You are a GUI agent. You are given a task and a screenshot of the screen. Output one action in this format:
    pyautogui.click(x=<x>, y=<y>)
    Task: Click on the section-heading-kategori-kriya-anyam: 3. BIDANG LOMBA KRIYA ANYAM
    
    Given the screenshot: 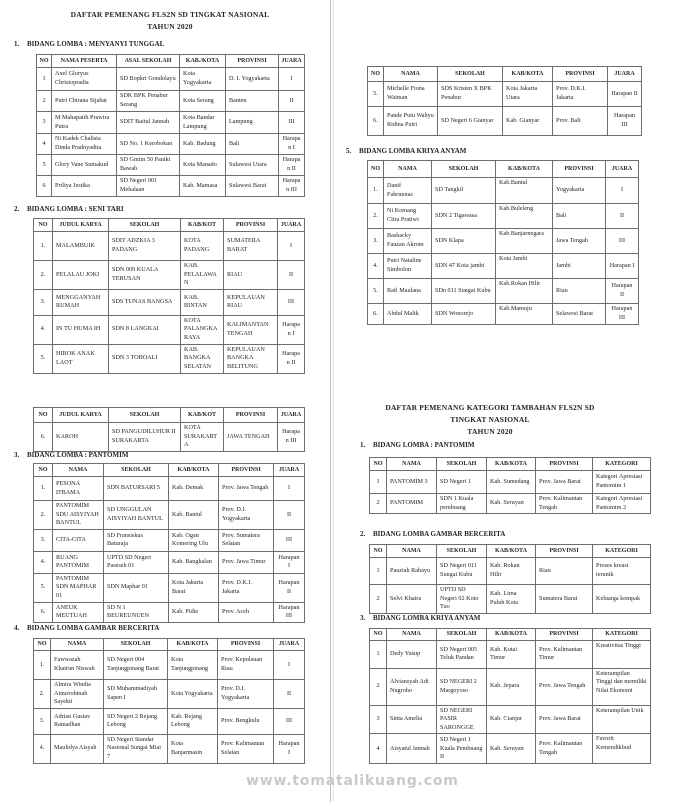 What is the action you would take?
    pyautogui.click(x=420, y=618)
    